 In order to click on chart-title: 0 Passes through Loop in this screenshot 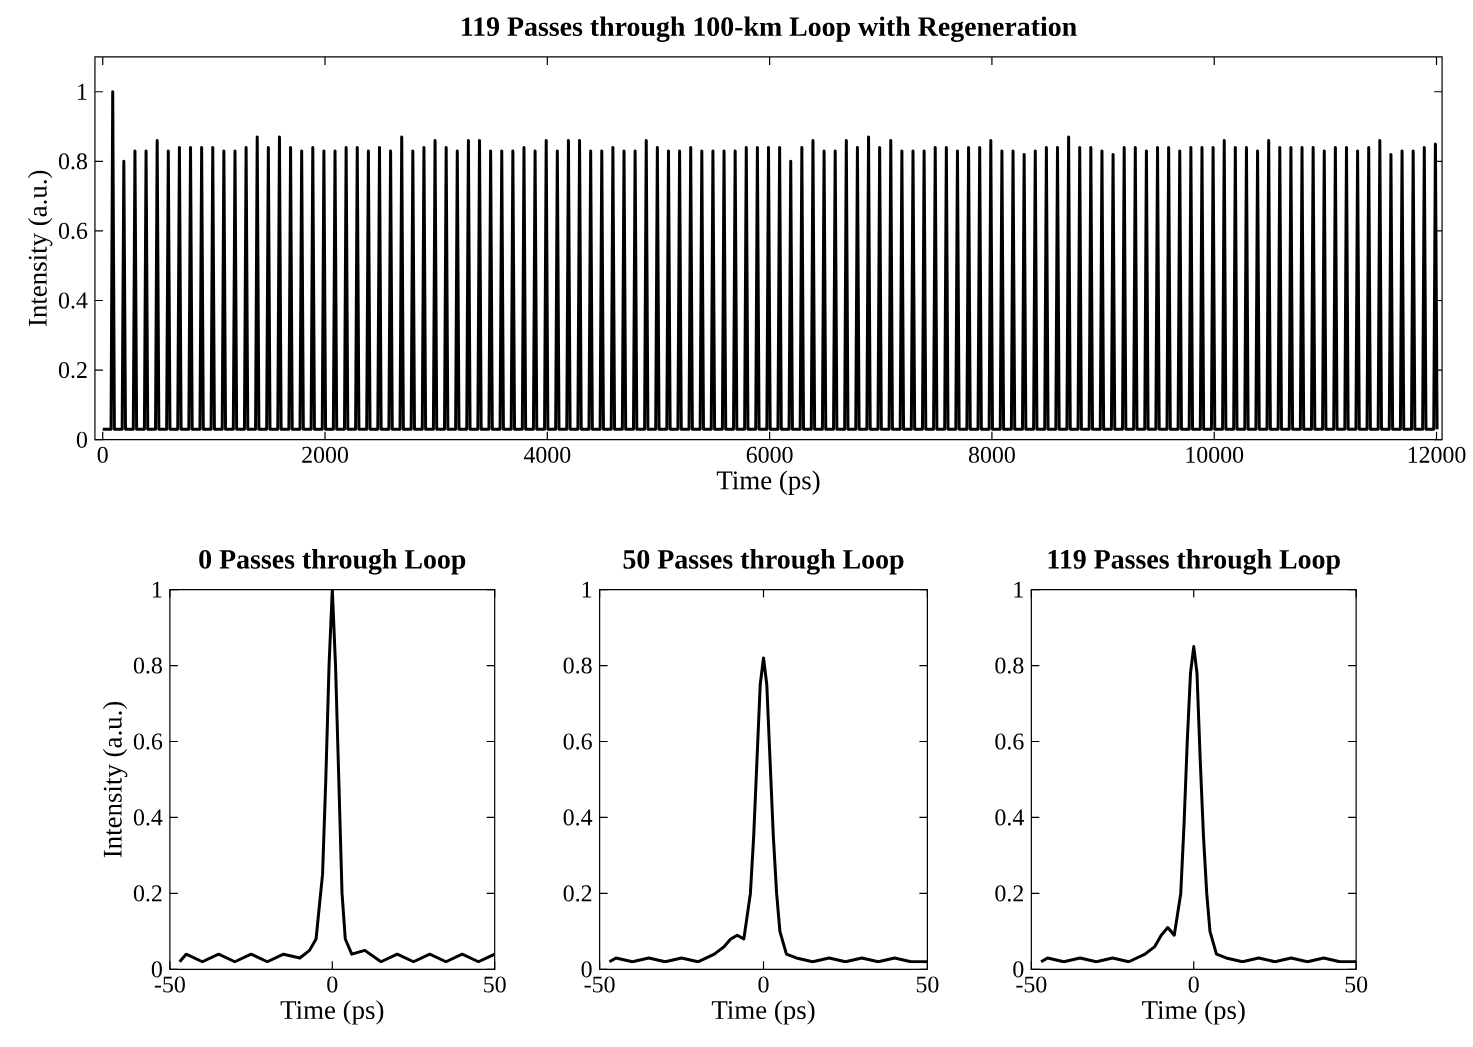, I will do `click(332, 561)`.